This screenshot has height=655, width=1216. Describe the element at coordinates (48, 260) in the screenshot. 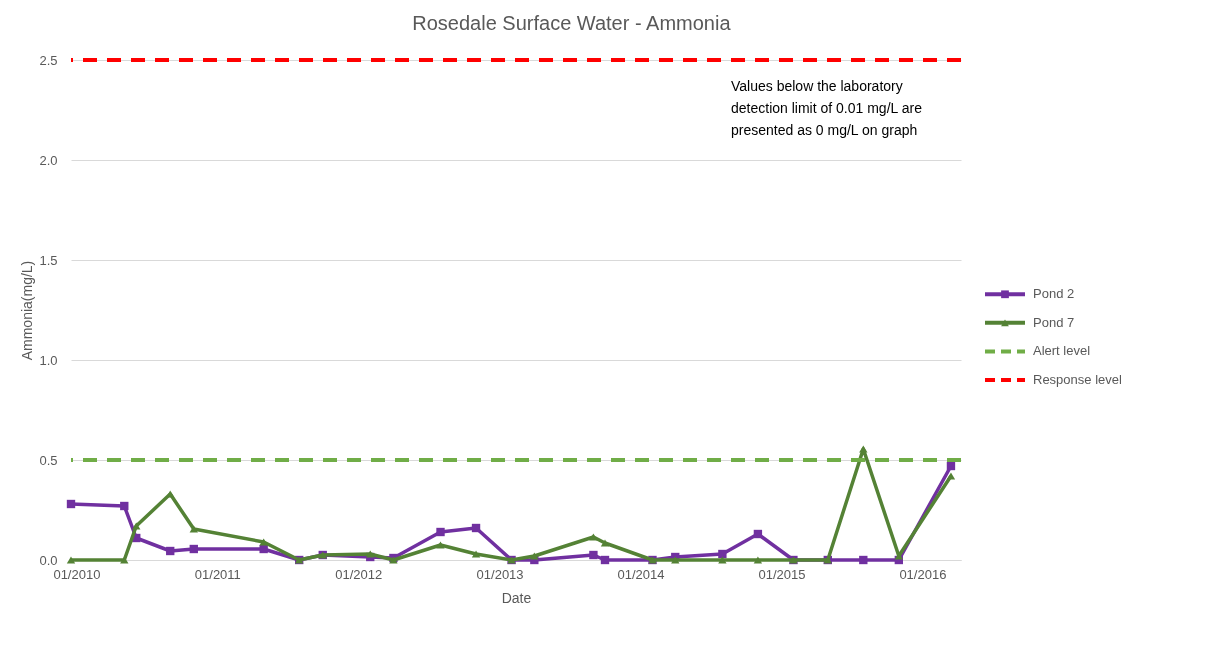

I see `y-tick-label: 1.5` at that location.